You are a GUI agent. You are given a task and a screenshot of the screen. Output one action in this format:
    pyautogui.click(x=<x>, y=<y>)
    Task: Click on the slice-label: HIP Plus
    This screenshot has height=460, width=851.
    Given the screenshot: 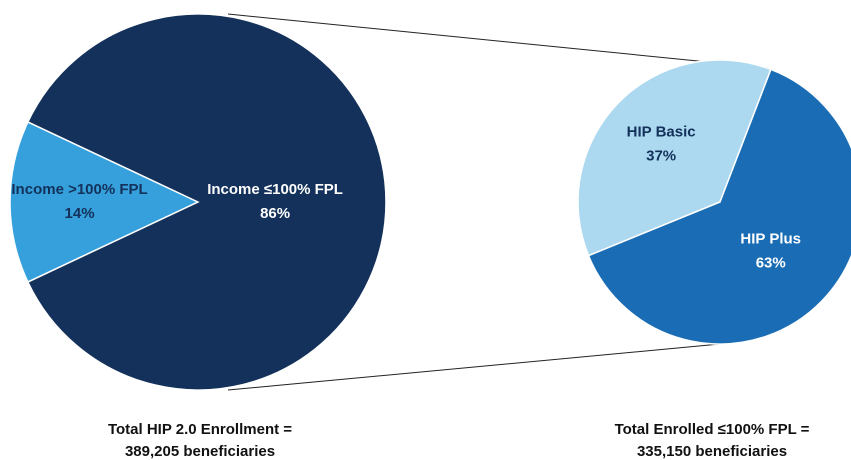 What is the action you would take?
    pyautogui.click(x=770, y=239)
    